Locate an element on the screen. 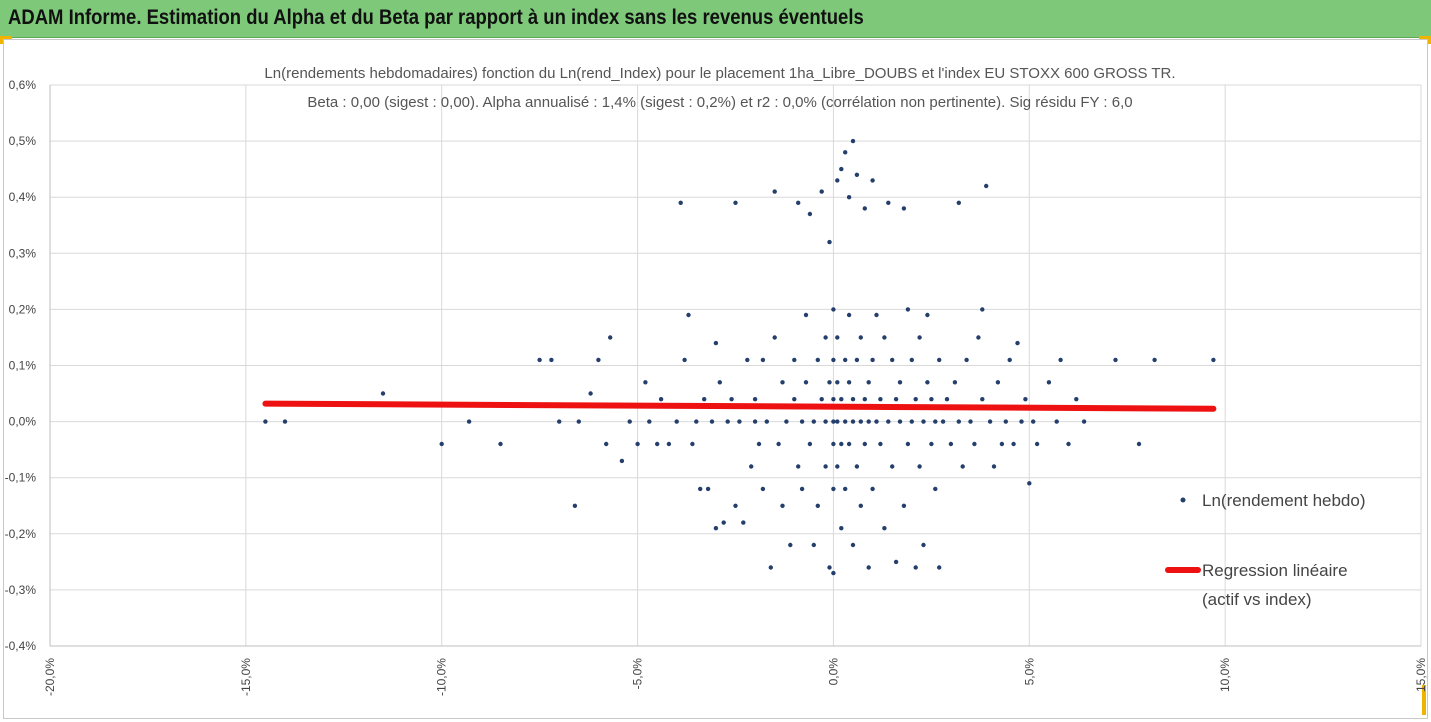 Image resolution: width=1431 pixels, height=722 pixels. x-tick-label: -20,0% is located at coordinates (50, 677).